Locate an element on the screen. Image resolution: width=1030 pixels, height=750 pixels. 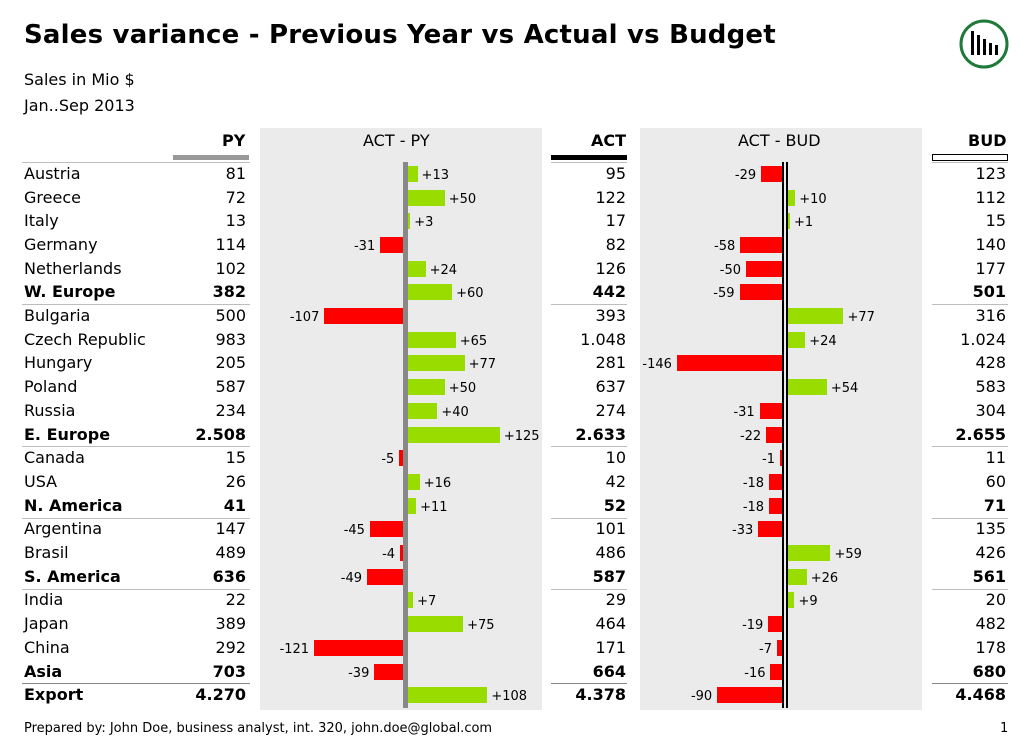
act-value: 126 is located at coordinates (610, 268).